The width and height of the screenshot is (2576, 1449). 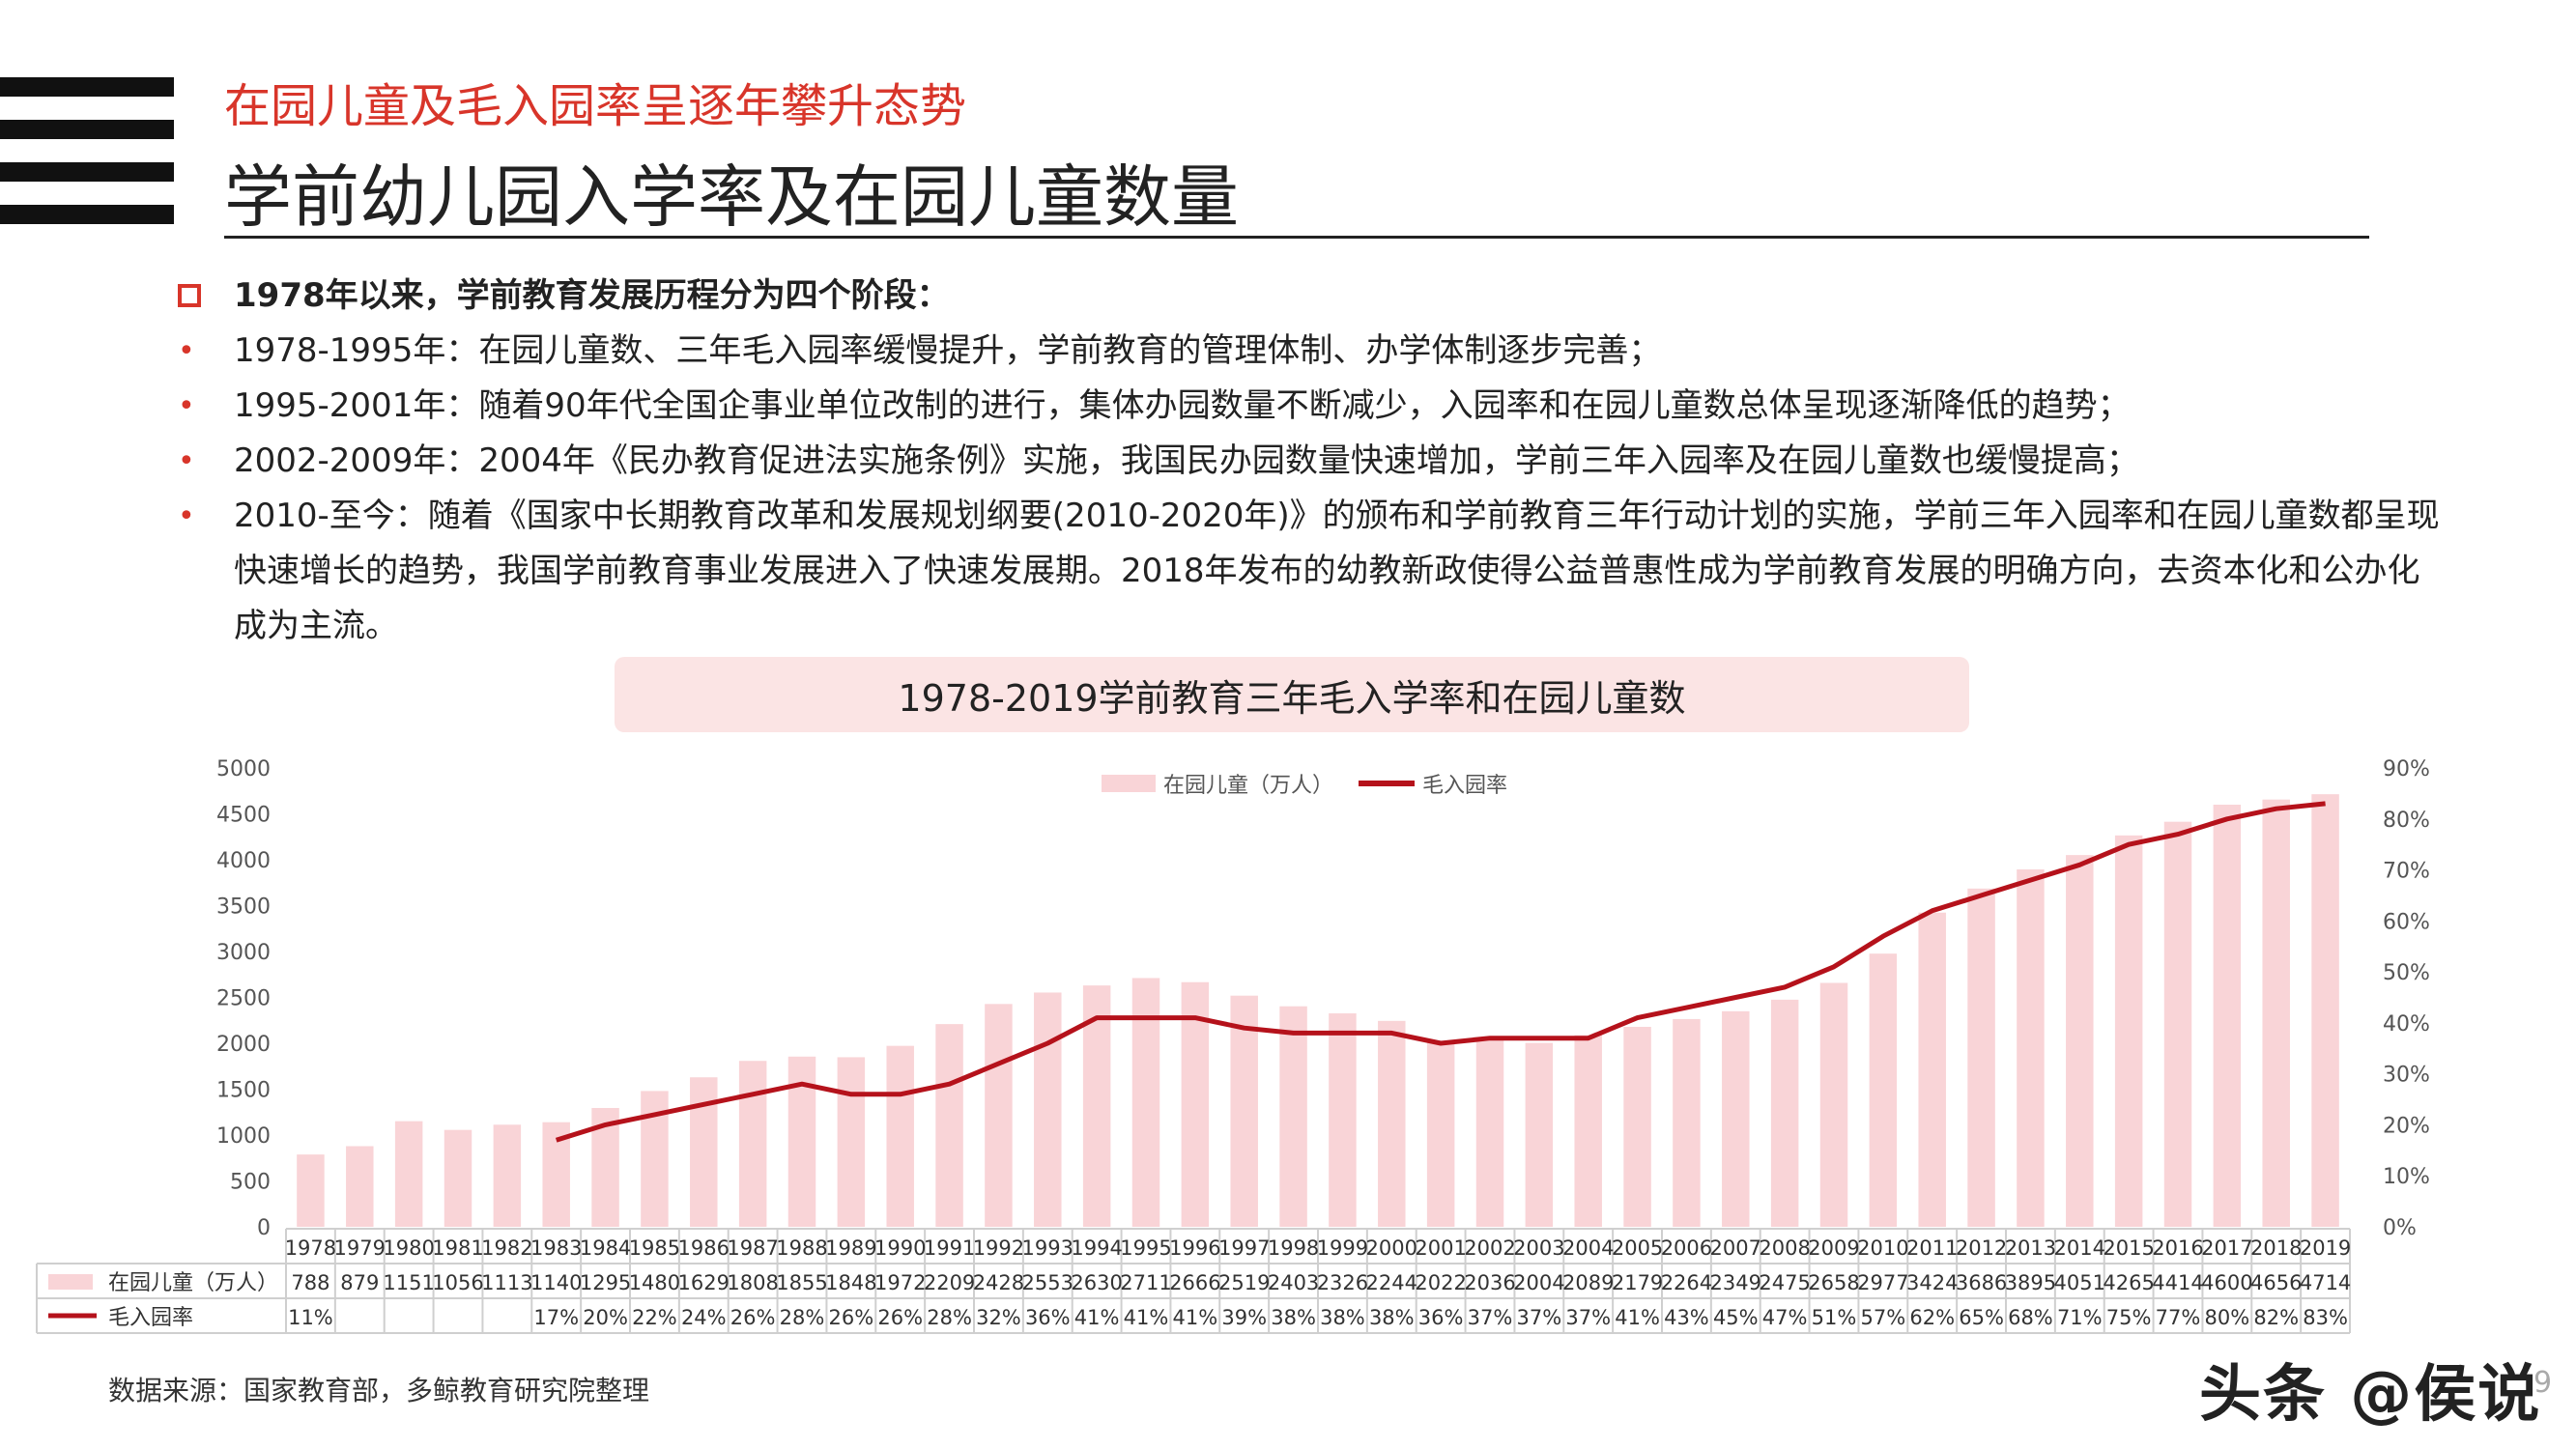 What do you see at coordinates (244, 861) in the screenshot?
I see `left-axis-tick-label: 4000` at bounding box center [244, 861].